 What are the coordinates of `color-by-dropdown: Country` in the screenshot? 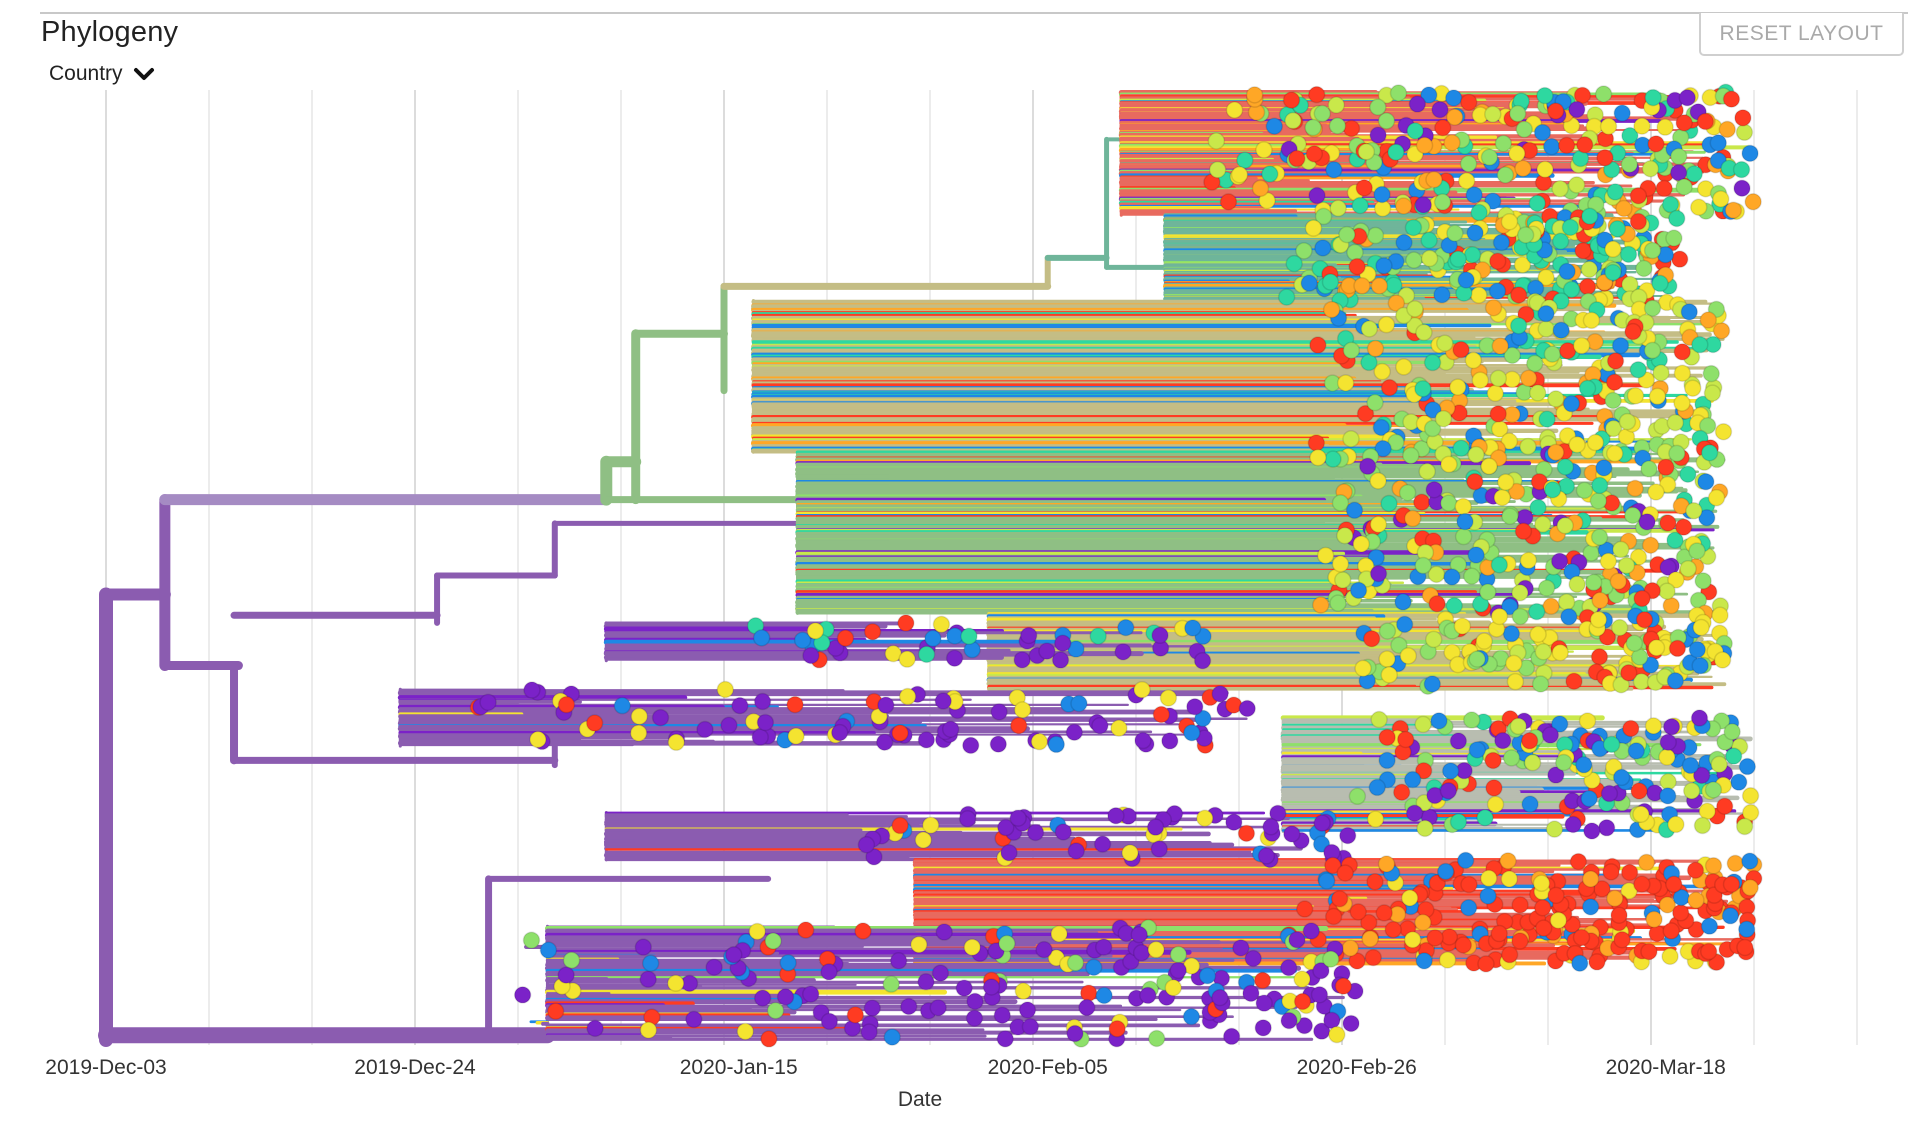 It's located at (102, 74).